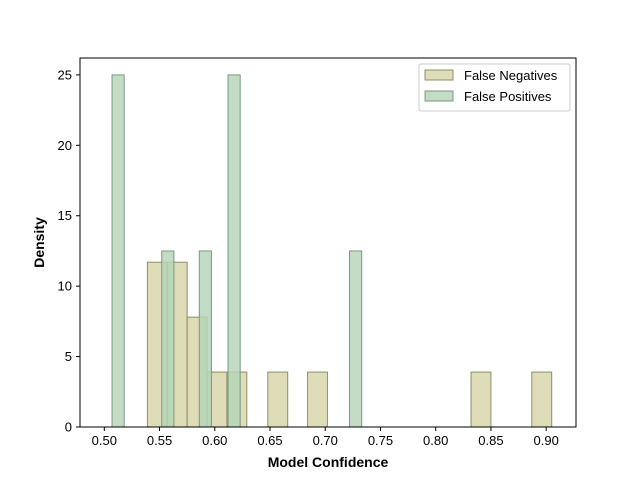 Image resolution: width=640 pixels, height=485 pixels. I want to click on x-tick-label: 0.55, so click(159, 440).